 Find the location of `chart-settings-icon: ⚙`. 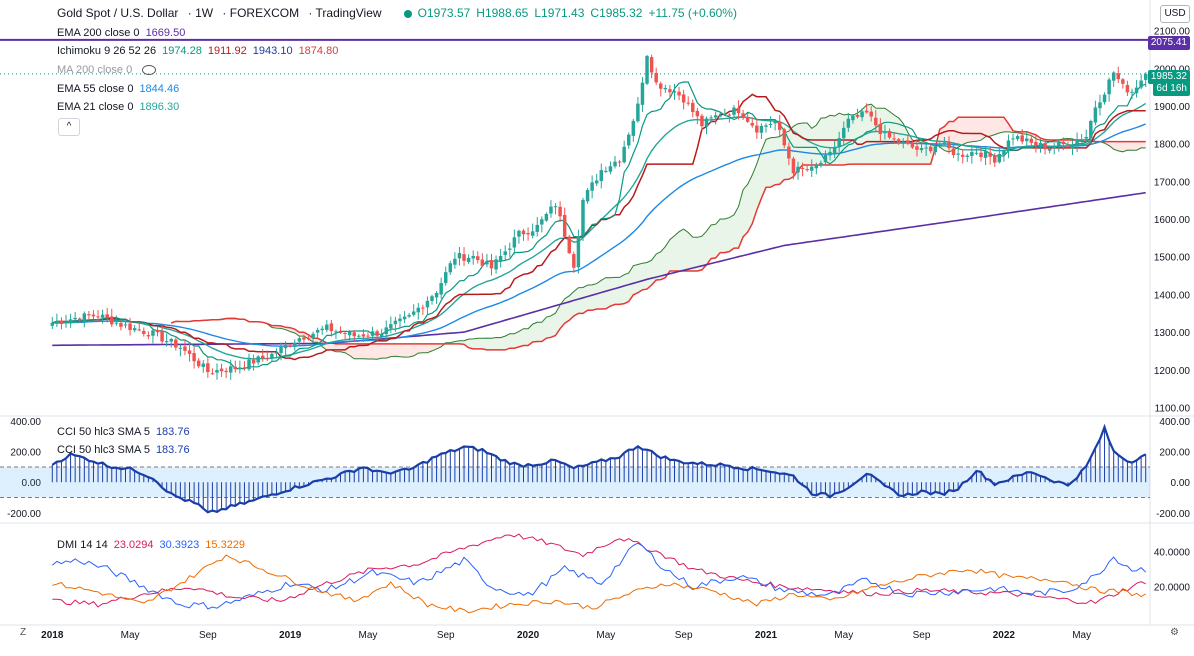

chart-settings-icon: ⚙ is located at coordinates (1174, 632).